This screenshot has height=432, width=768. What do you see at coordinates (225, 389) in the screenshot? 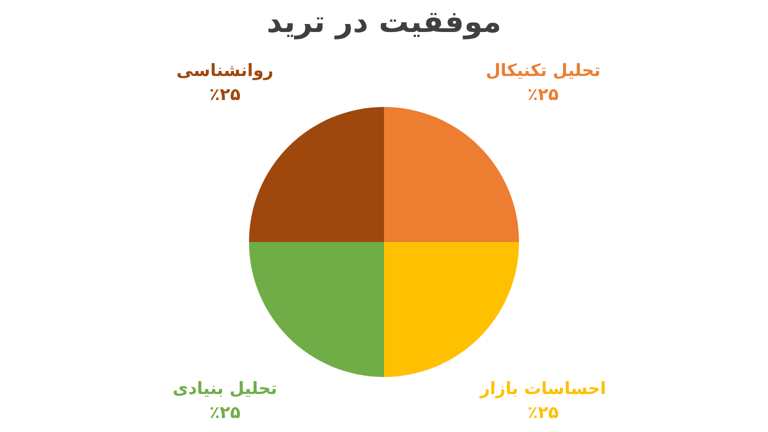
I see `slice-label: تحلیل بنیادی` at bounding box center [225, 389].